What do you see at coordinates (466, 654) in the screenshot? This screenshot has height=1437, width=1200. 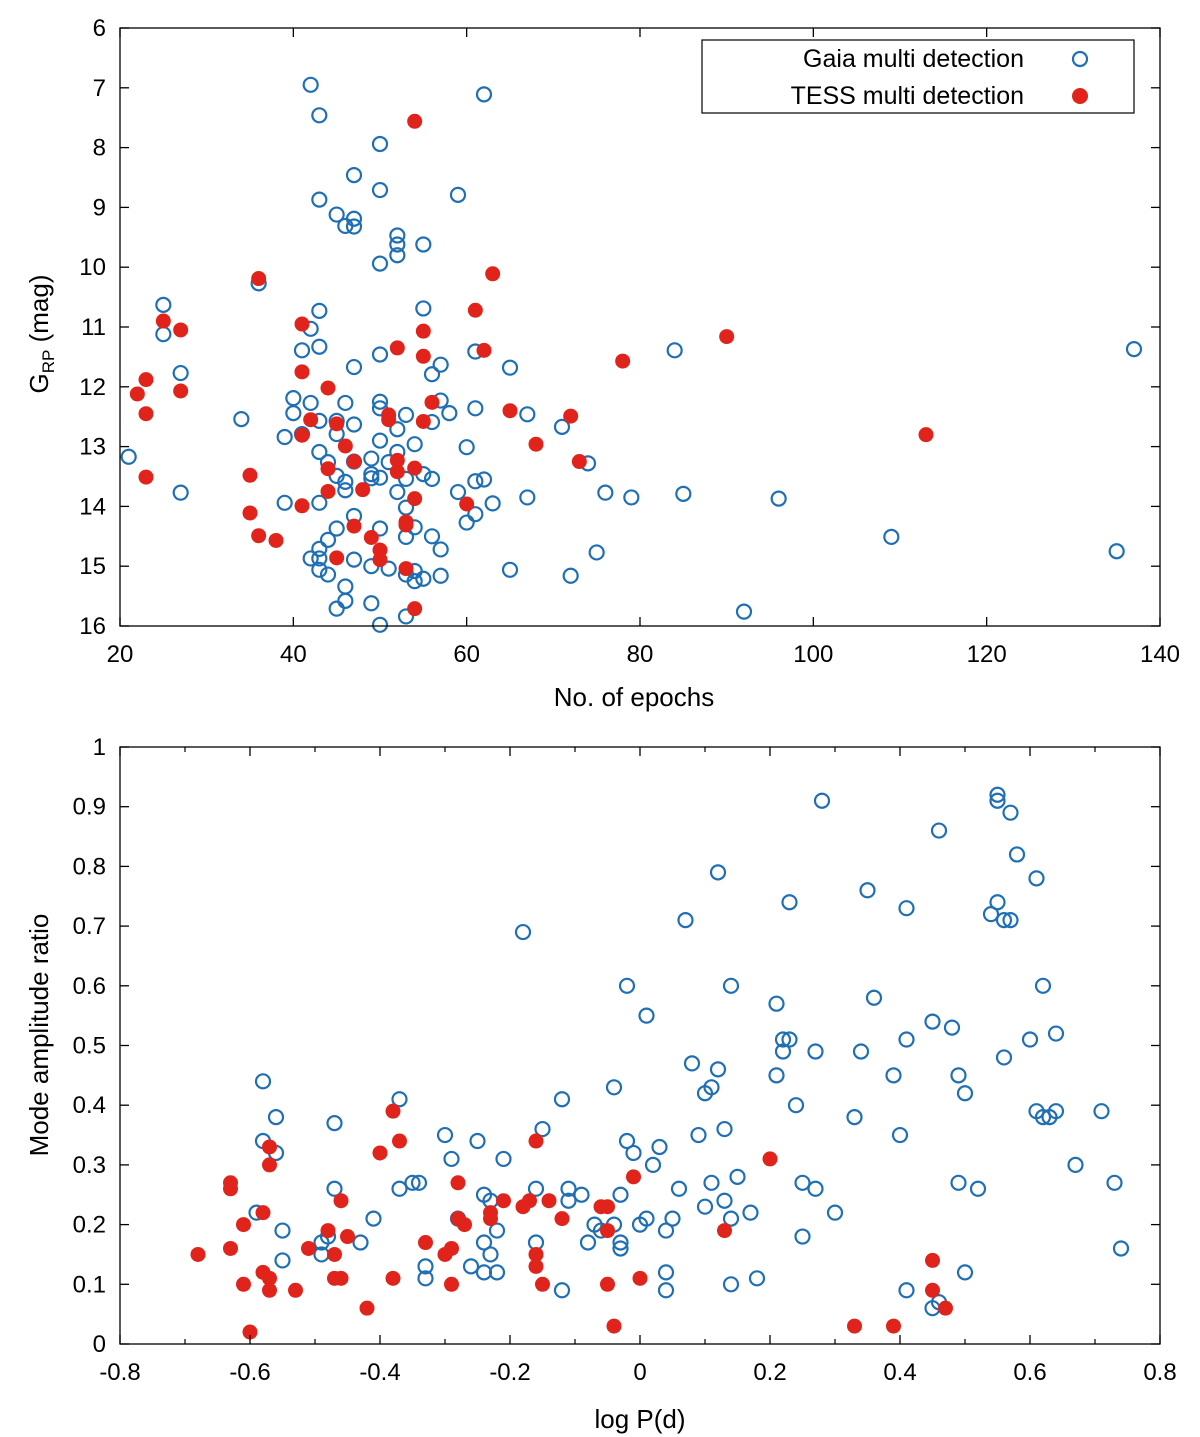 I see `x-tick-label: 60` at bounding box center [466, 654].